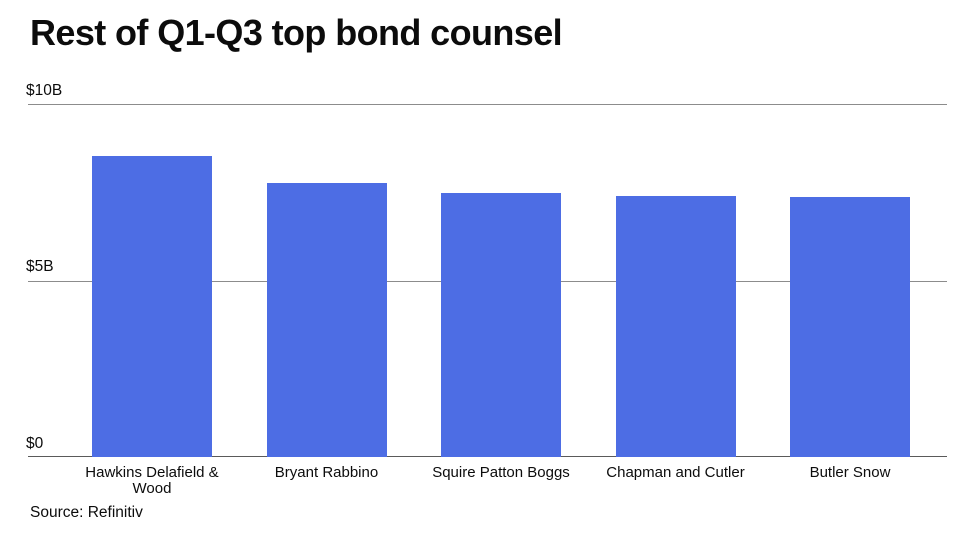 The height and width of the screenshot is (550, 978). Describe the element at coordinates (152, 480) in the screenshot. I see `x-axis-label-hawkins-delafield-wood: Hawkins Delafield & Wood` at that location.